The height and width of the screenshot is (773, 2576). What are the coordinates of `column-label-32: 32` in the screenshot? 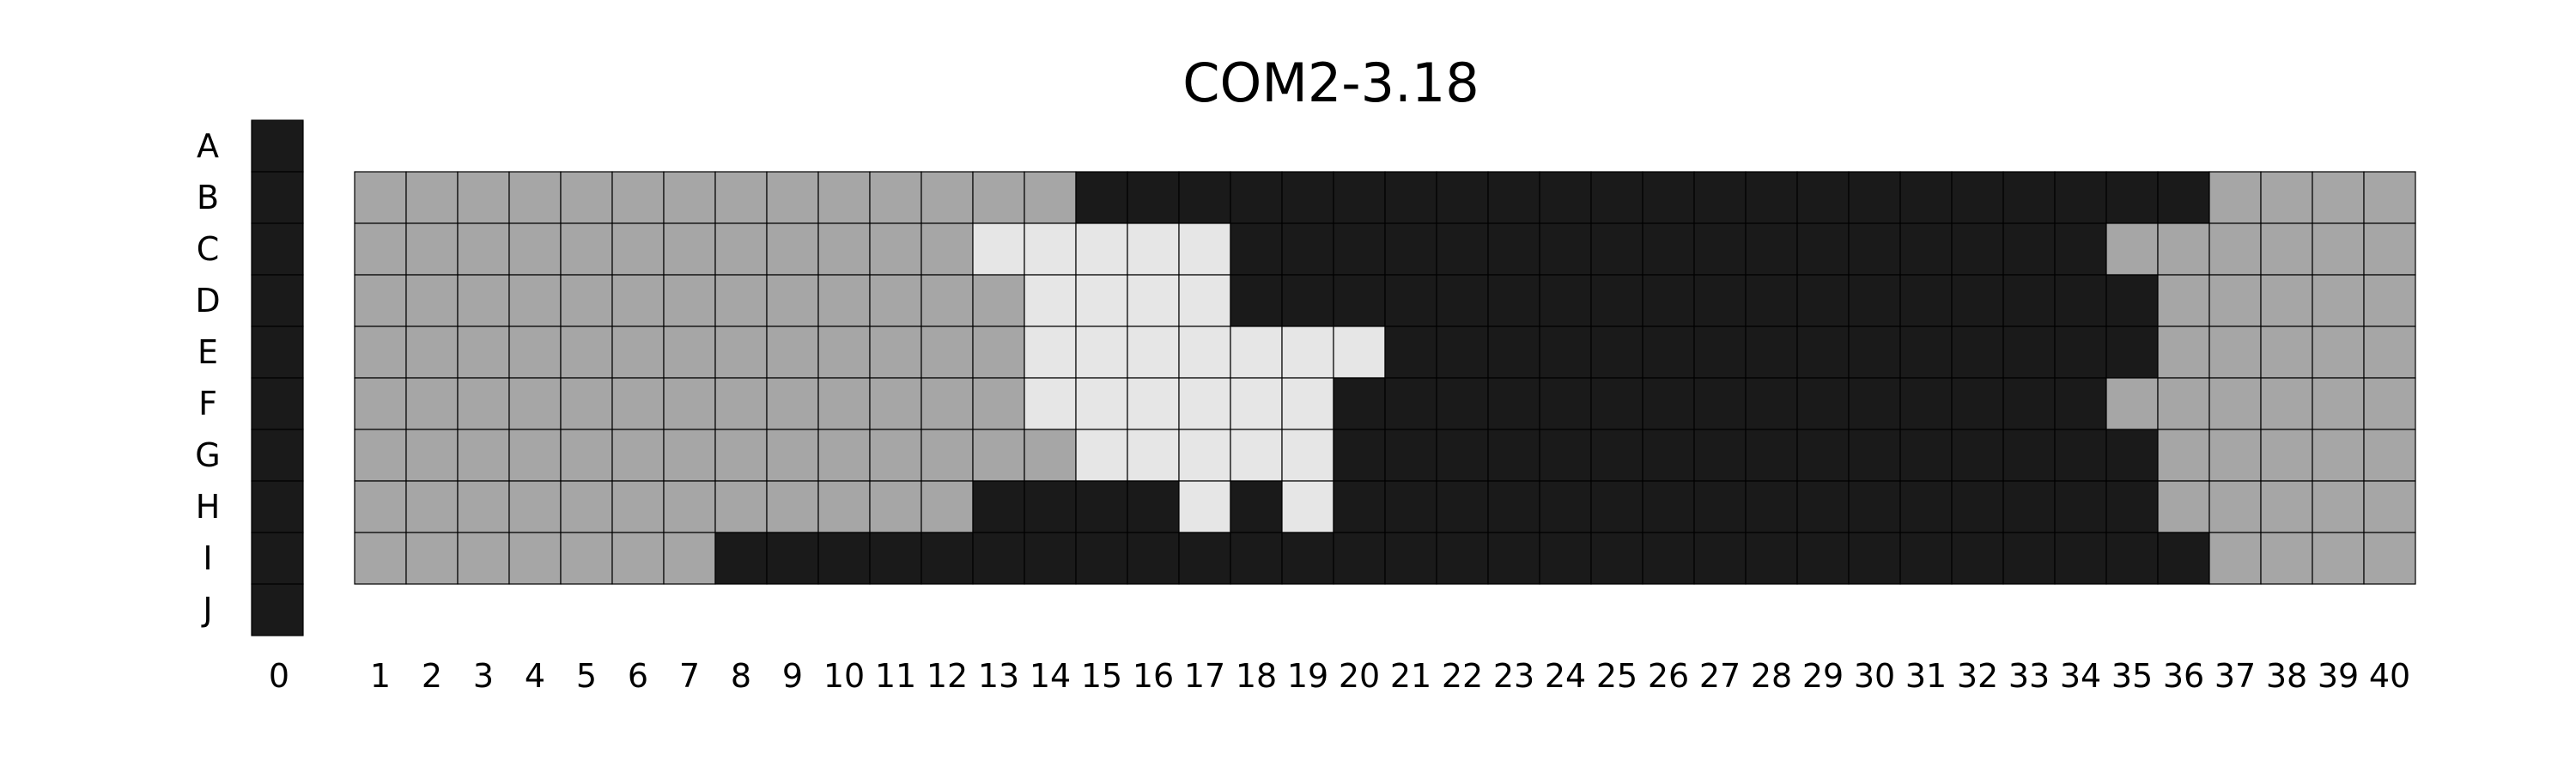 It's located at (1977, 676).